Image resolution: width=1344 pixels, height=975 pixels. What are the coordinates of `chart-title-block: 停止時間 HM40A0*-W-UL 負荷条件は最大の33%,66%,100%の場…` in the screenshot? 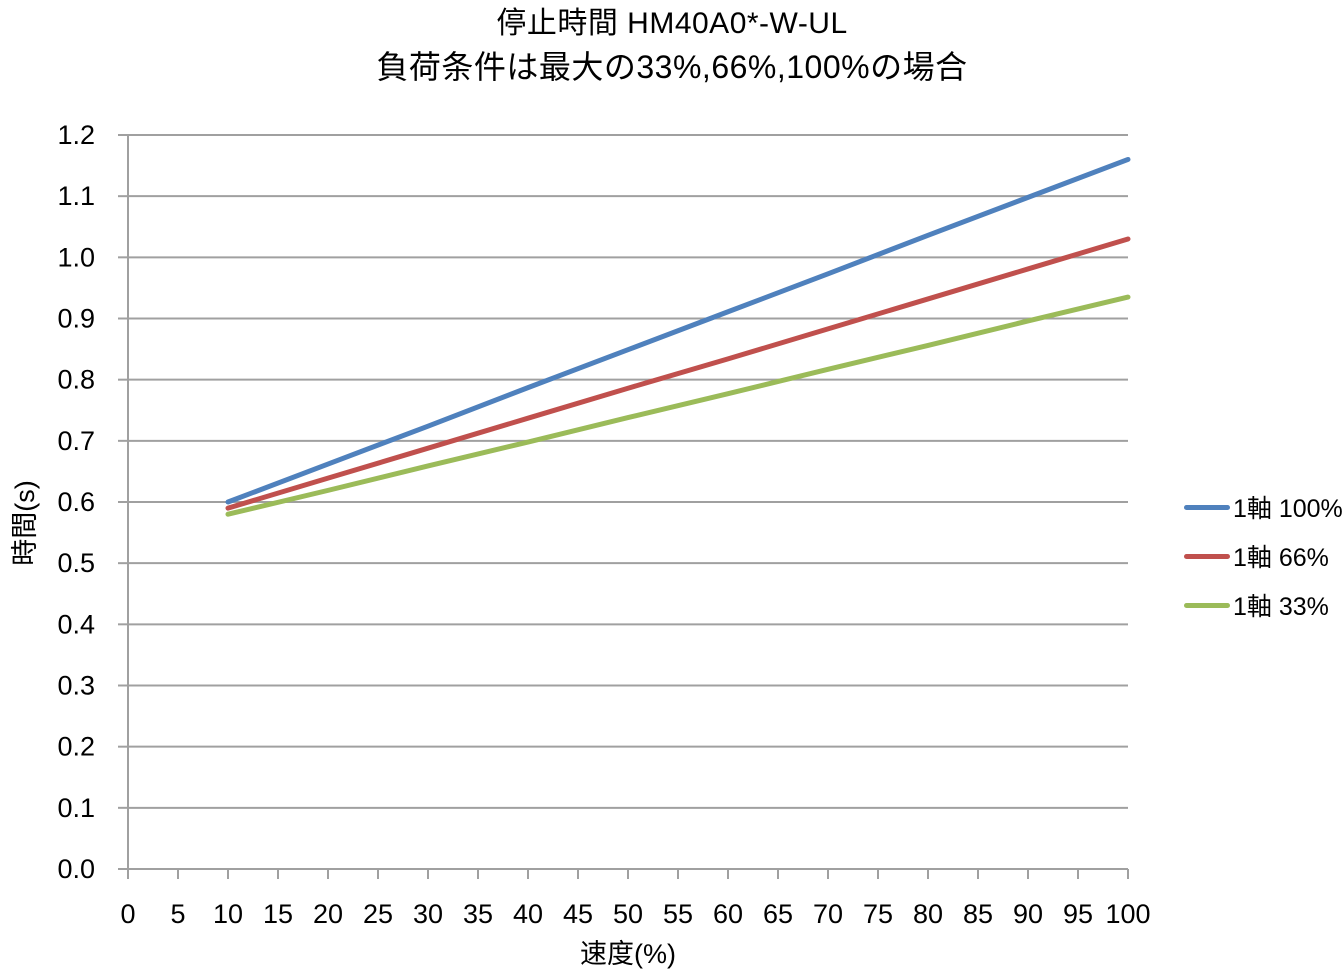 It's located at (672, 47).